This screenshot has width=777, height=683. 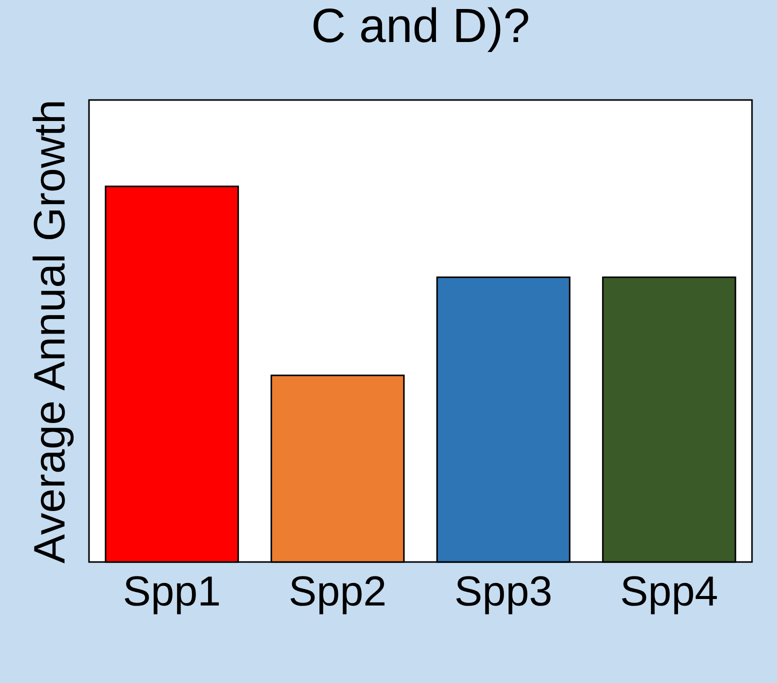 I want to click on y-axis-title: Average Annual Growth, so click(x=50, y=332).